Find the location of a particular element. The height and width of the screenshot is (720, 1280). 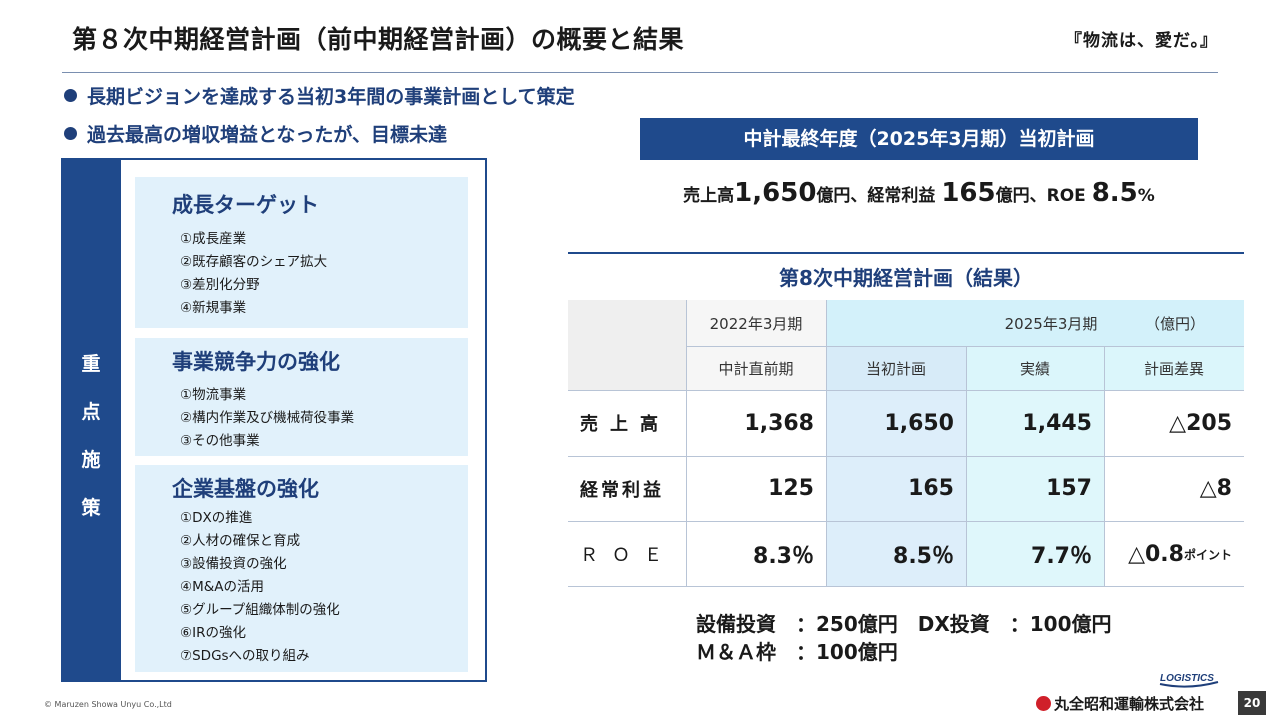

initial-plan-values: 売上高1,650億円、経常利益 165億円、ROE 8.5% is located at coordinates (919, 193).